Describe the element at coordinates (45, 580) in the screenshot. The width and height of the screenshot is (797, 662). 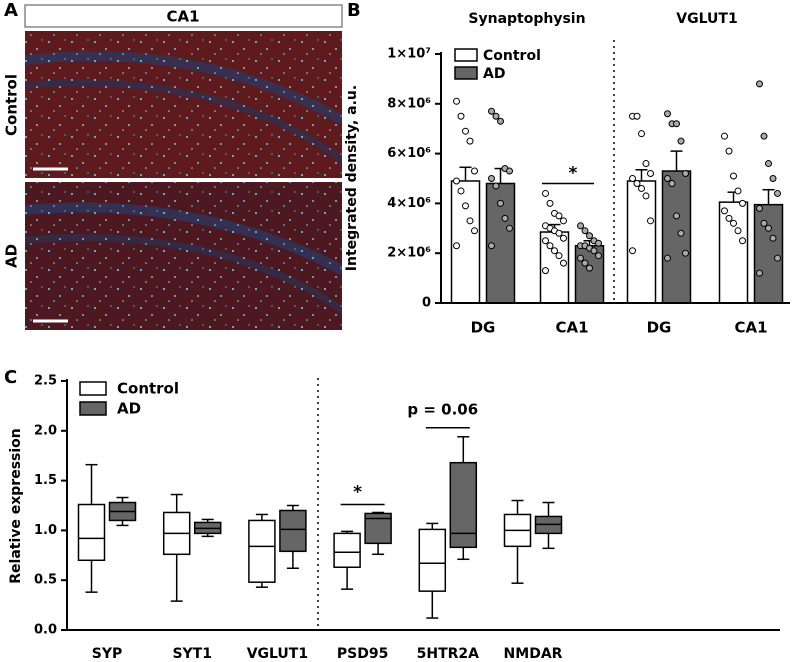
I see `y-tick-label: 0.5` at that location.